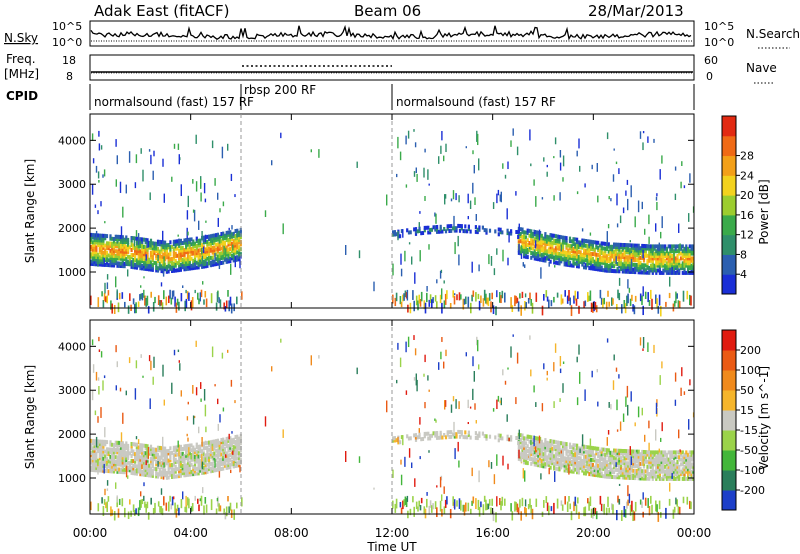  Describe the element at coordinates (729, 205) in the screenshot. I see `power-colorbar-frame` at that location.